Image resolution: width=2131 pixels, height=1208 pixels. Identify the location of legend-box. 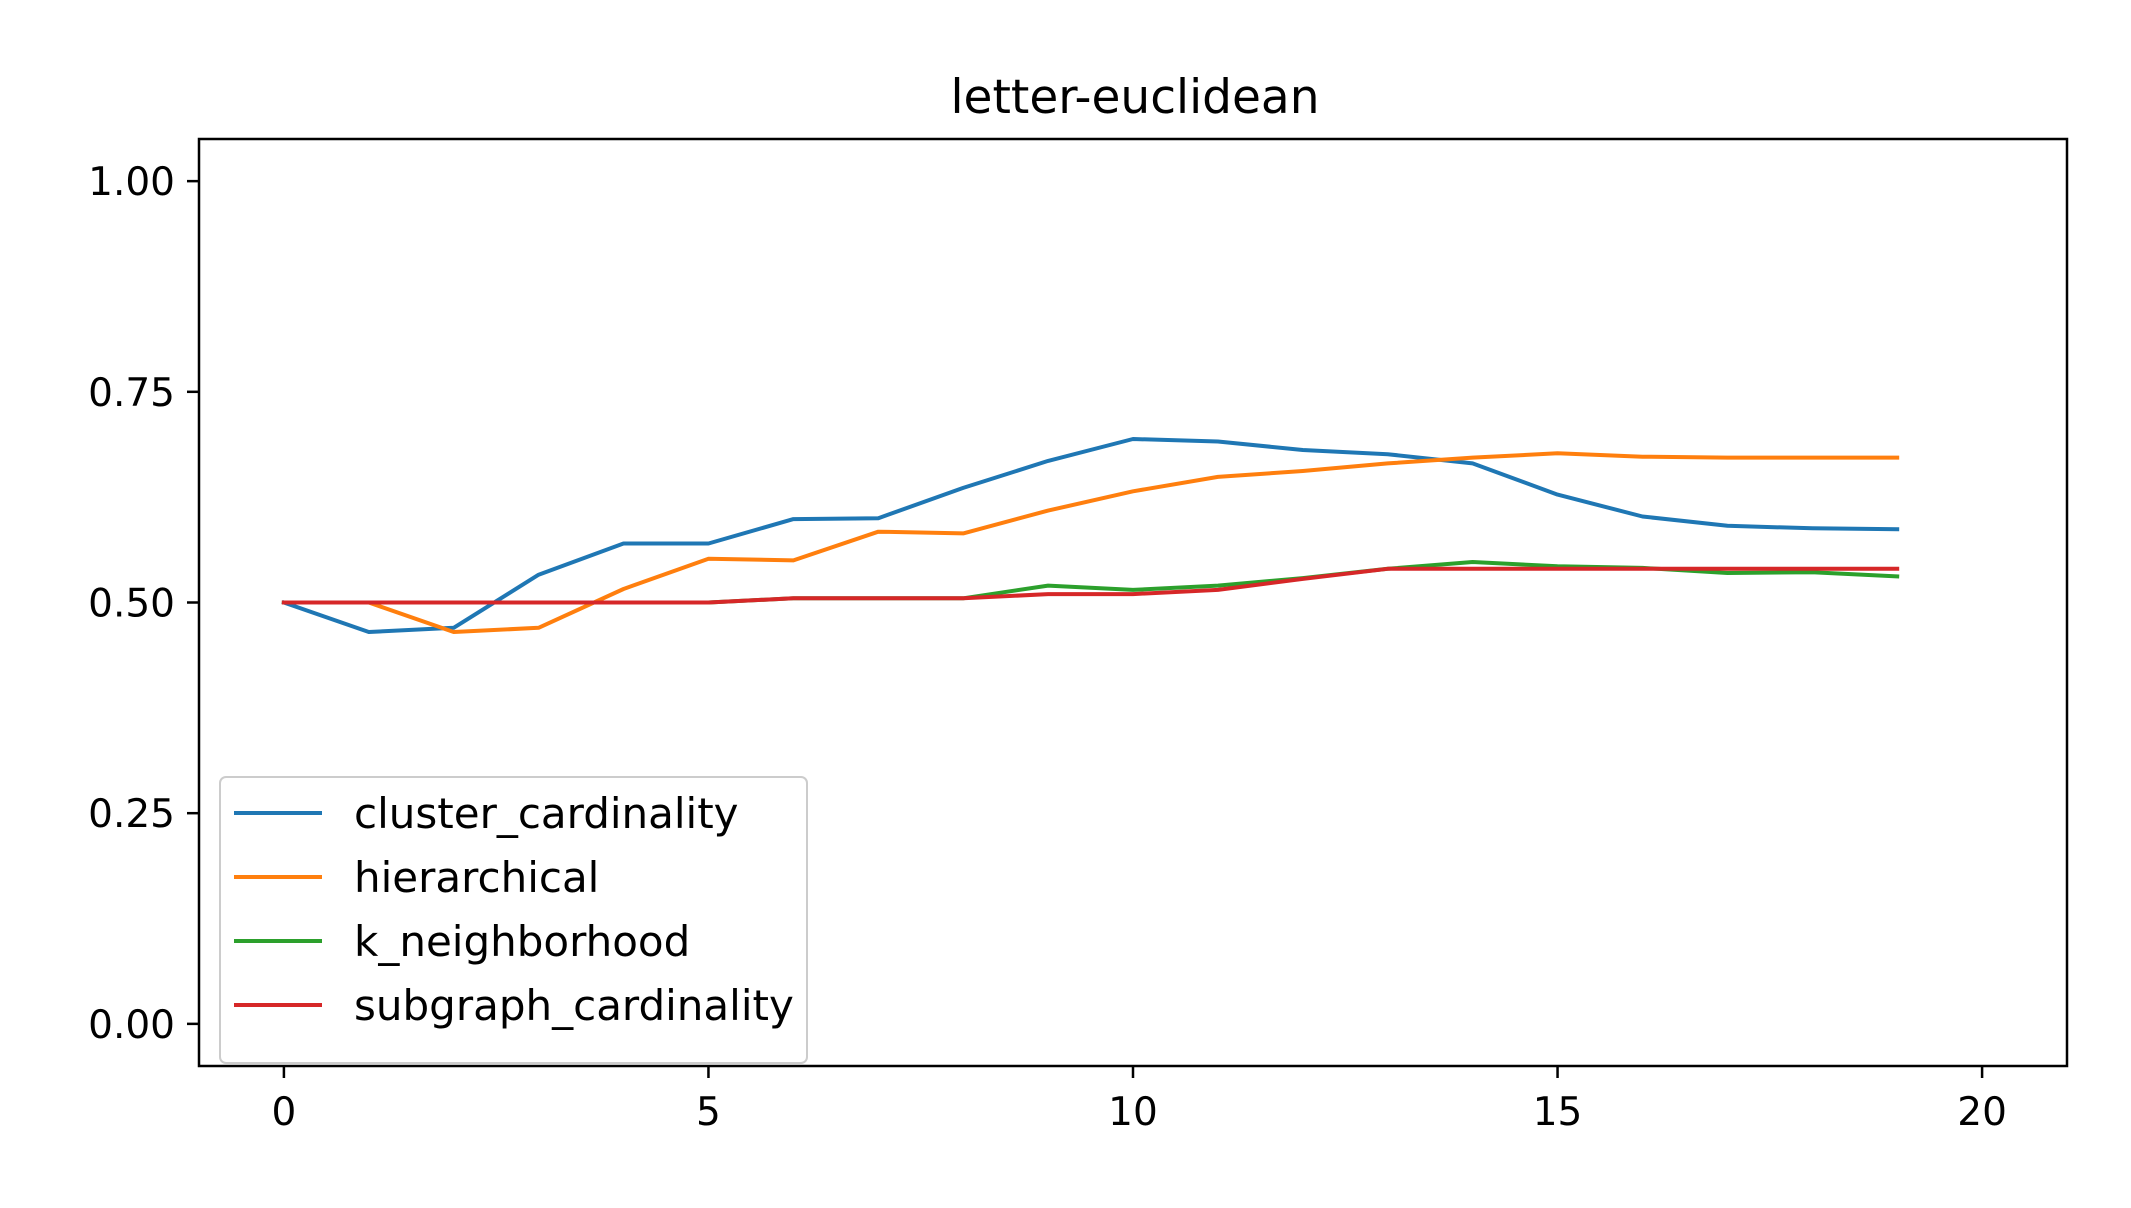
(513, 920).